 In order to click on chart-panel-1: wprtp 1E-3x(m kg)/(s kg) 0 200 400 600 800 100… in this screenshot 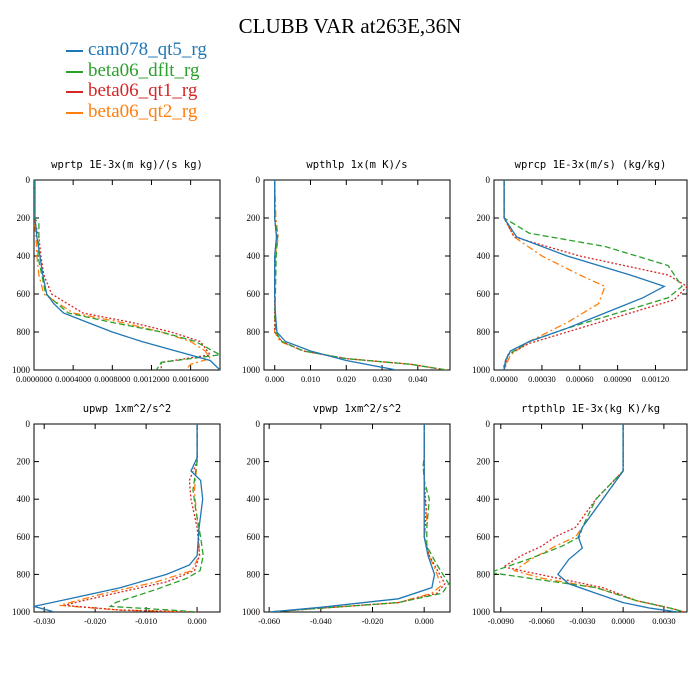, I will do `click(116, 271)`.